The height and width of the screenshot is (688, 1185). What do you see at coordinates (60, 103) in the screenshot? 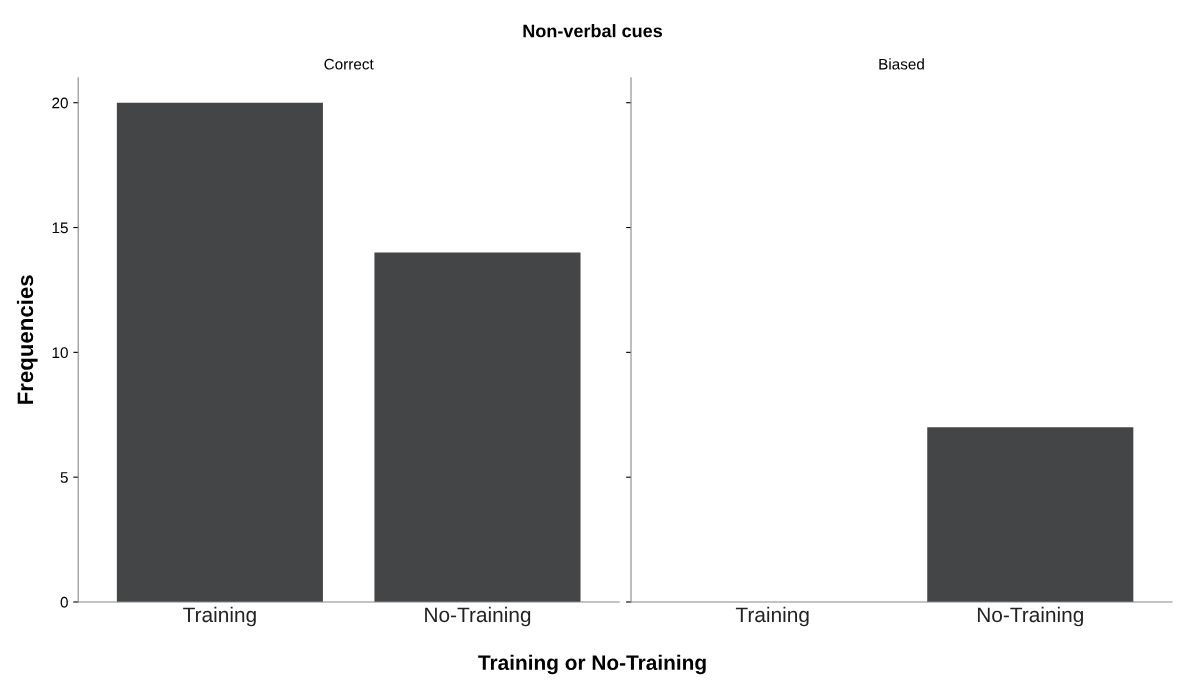
I see `y-tick-label: 20` at bounding box center [60, 103].